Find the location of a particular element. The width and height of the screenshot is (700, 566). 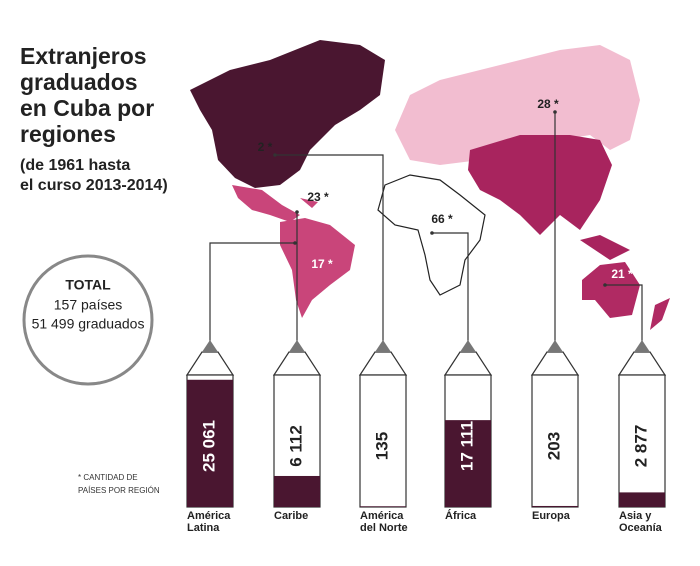

africa is located at coordinates (431, 235).